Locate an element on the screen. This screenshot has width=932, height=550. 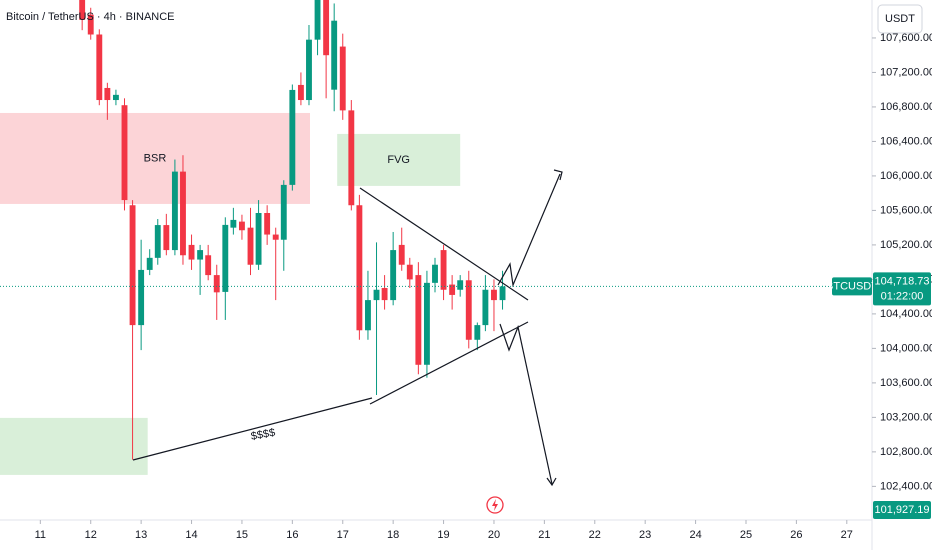
annotation: $$$$ is located at coordinates (263, 435).